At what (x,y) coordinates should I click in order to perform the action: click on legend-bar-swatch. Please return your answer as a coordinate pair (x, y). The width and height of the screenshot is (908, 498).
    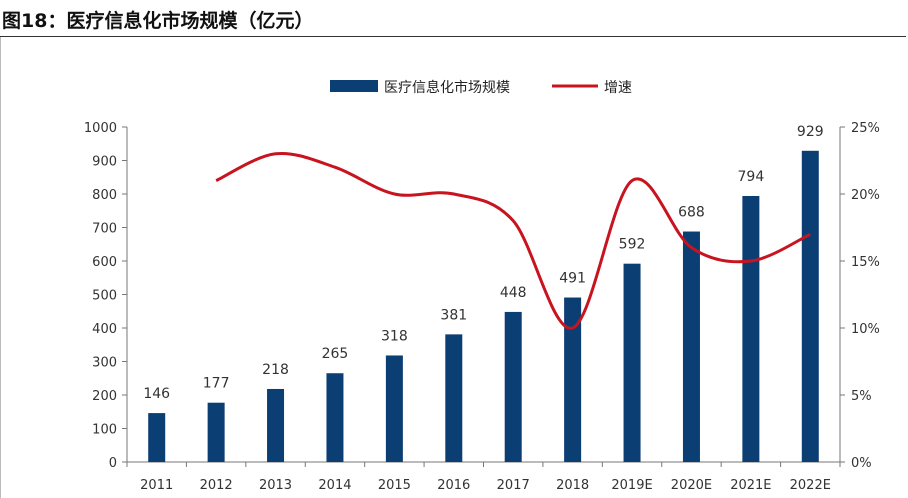
    Looking at the image, I should click on (354, 86).